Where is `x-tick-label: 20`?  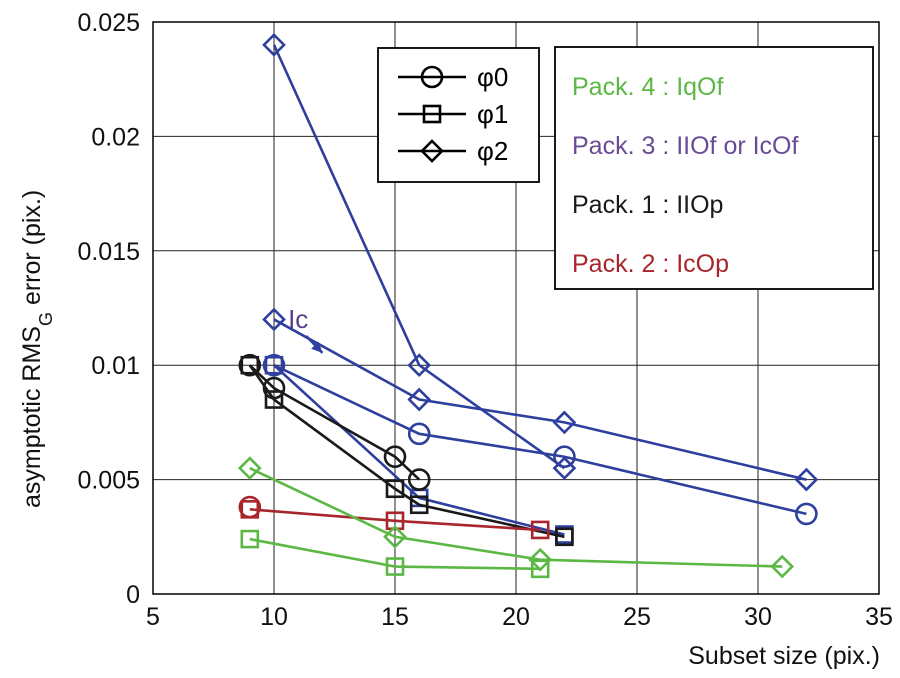
x-tick-label: 20 is located at coordinates (516, 617).